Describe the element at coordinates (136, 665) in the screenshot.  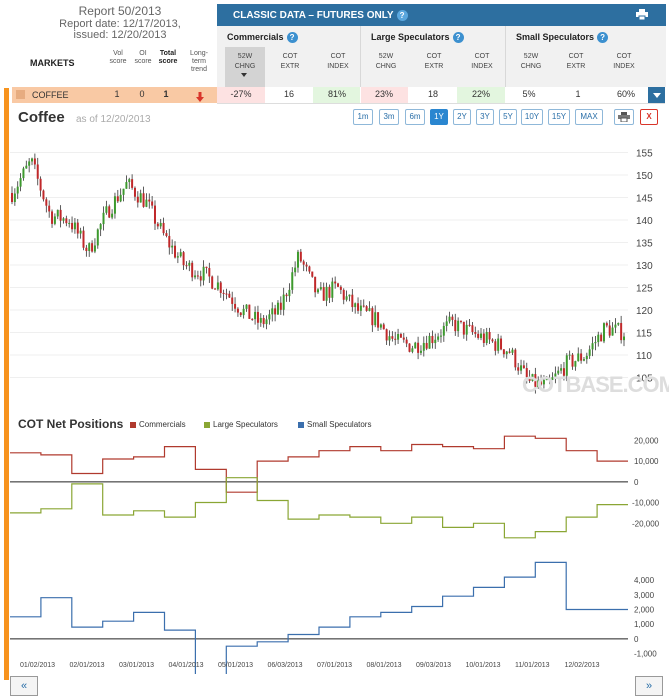
I see `x-tick-label: 03/01/2013` at that location.